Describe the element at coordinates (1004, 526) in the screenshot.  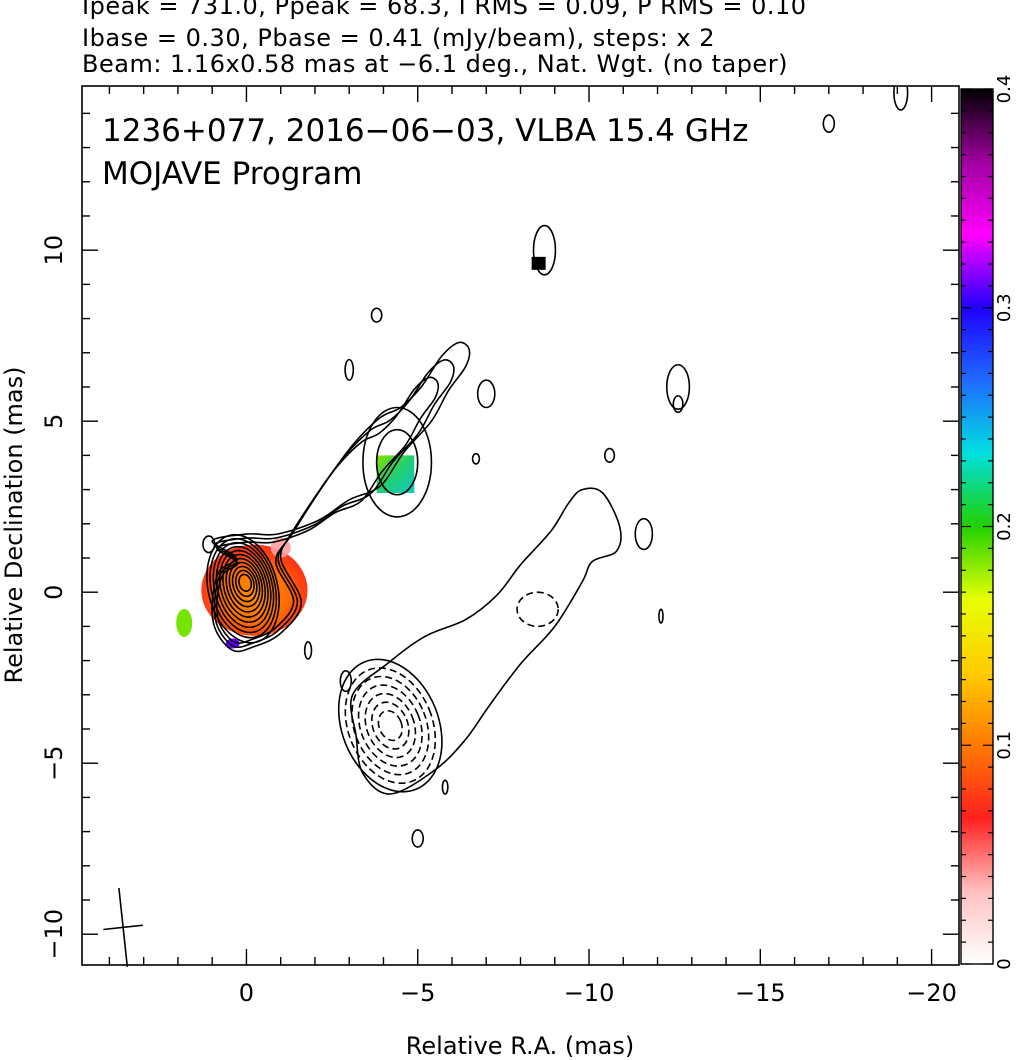
I see `colorbar-tick-label: 0.2` at that location.